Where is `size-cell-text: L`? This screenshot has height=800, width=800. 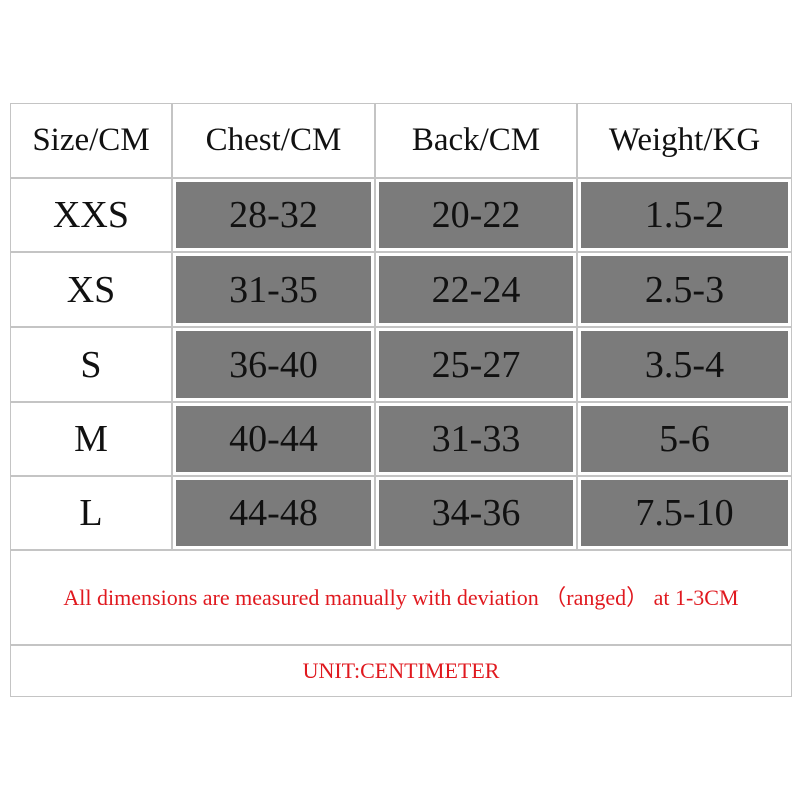
size-cell-text: L is located at coordinates (91, 513).